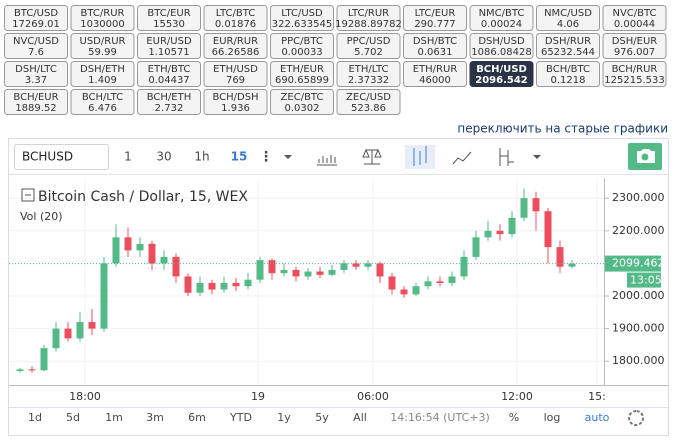  I want to click on collapse-box, so click(28, 195).